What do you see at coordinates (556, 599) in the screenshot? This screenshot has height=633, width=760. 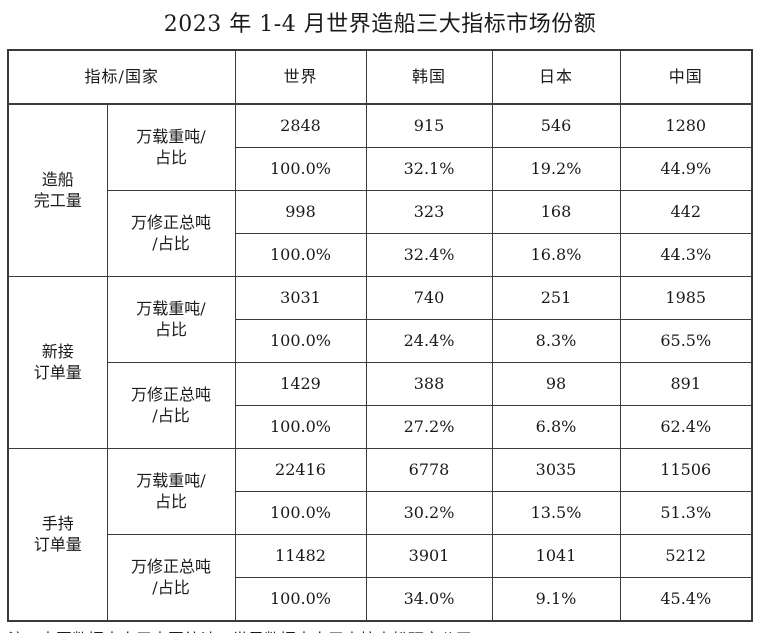 I see `cell-share: 9.1%` at bounding box center [556, 599].